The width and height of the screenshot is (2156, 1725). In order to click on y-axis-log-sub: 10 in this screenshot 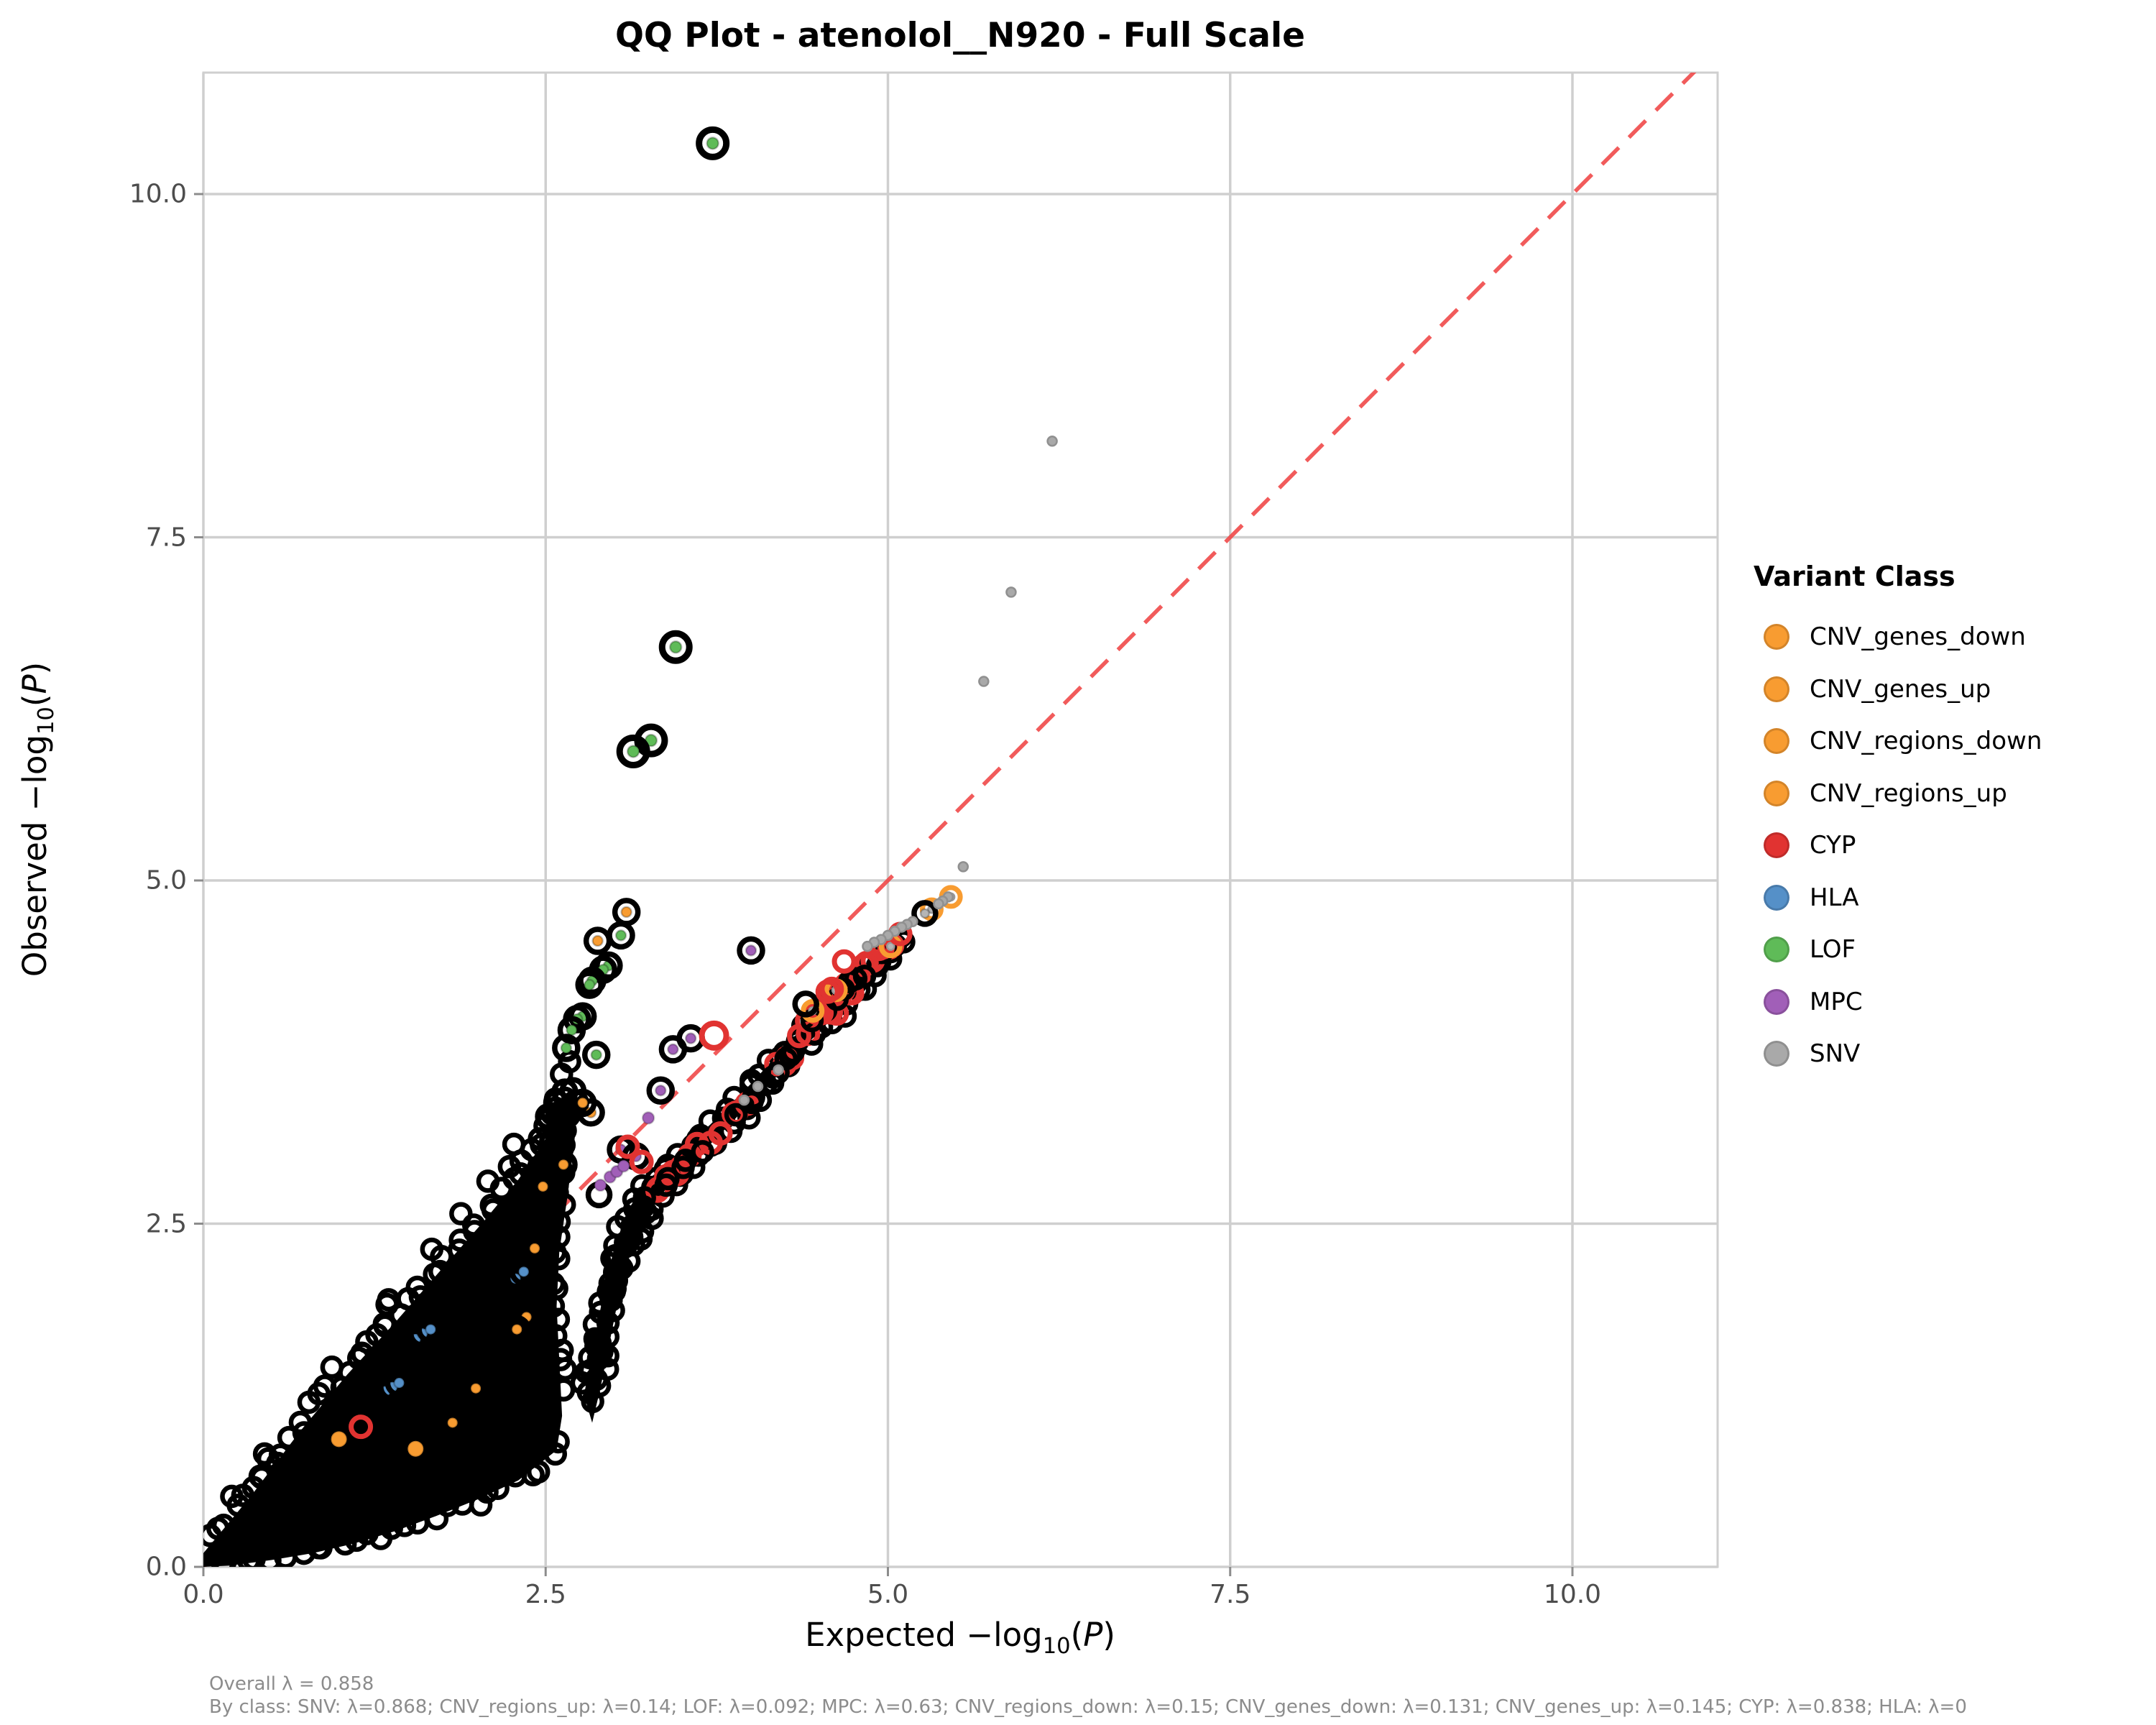, I will do `click(47, 721)`.